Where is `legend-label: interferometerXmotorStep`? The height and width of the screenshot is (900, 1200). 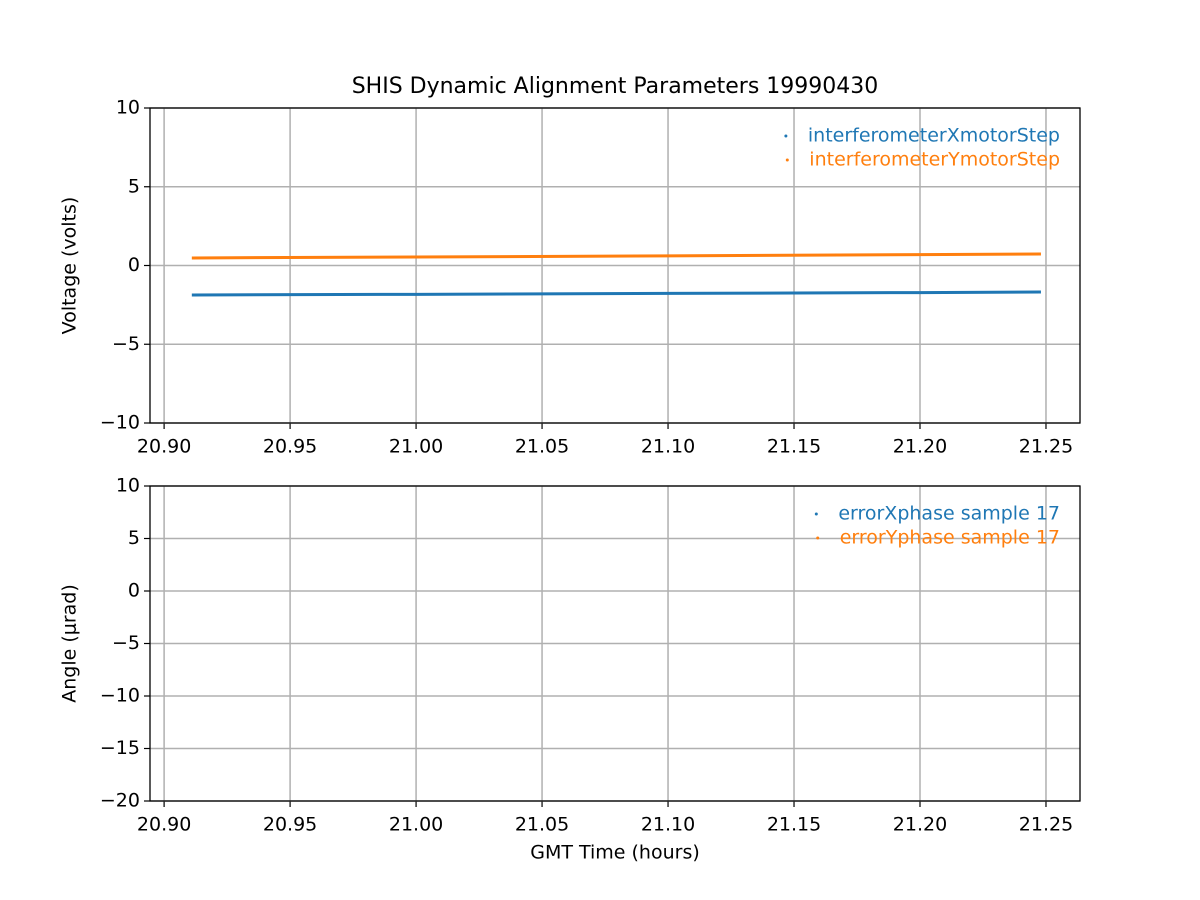
legend-label: interferometerXmotorStep is located at coordinates (934, 136).